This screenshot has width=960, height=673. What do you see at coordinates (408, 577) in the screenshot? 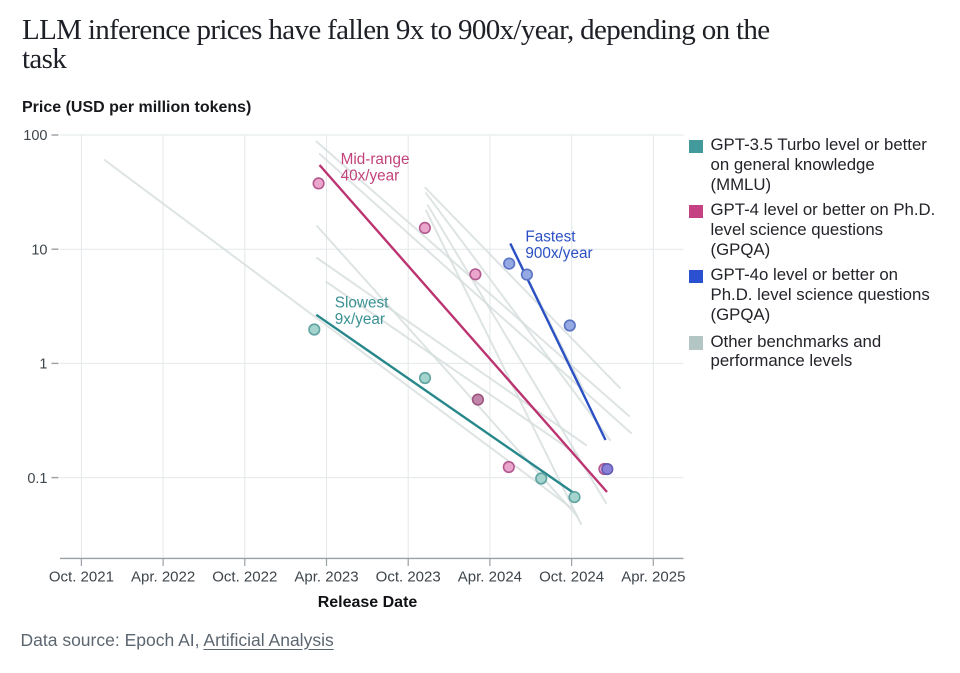
I see `svg-text: Oct. 2023` at bounding box center [408, 577].